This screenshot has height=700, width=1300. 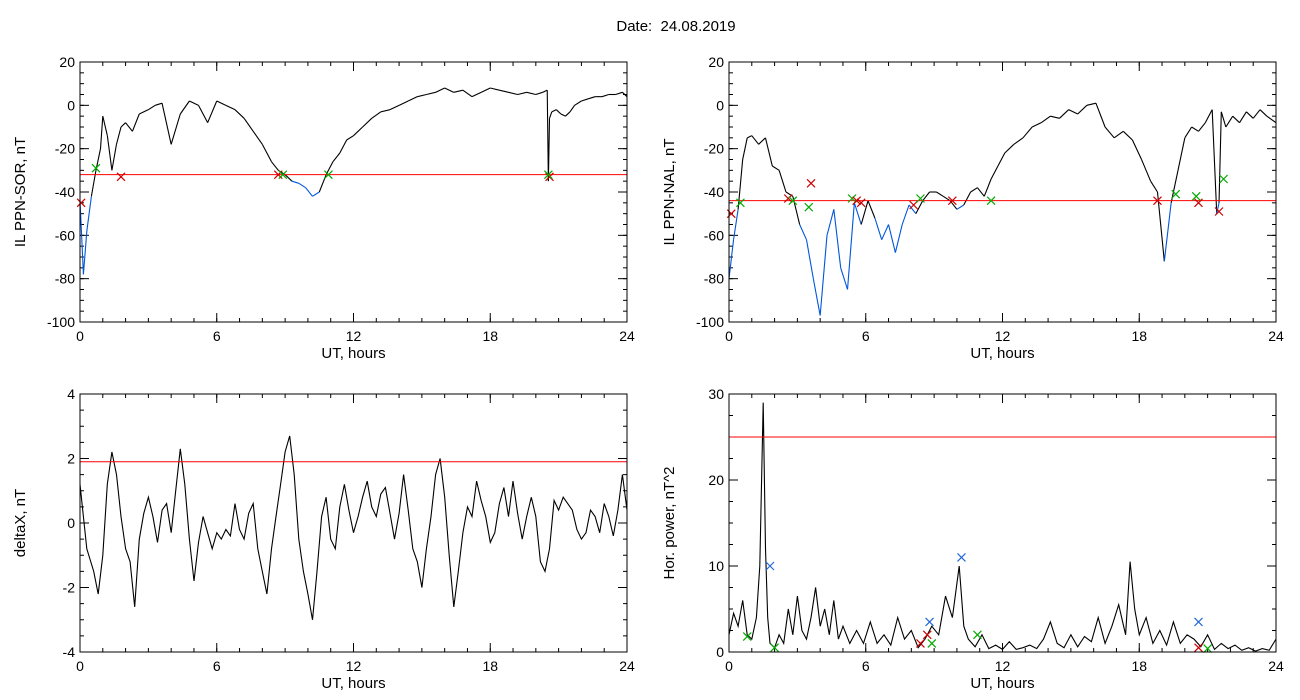 I want to click on y-tick-label: -4, so click(x=69, y=652).